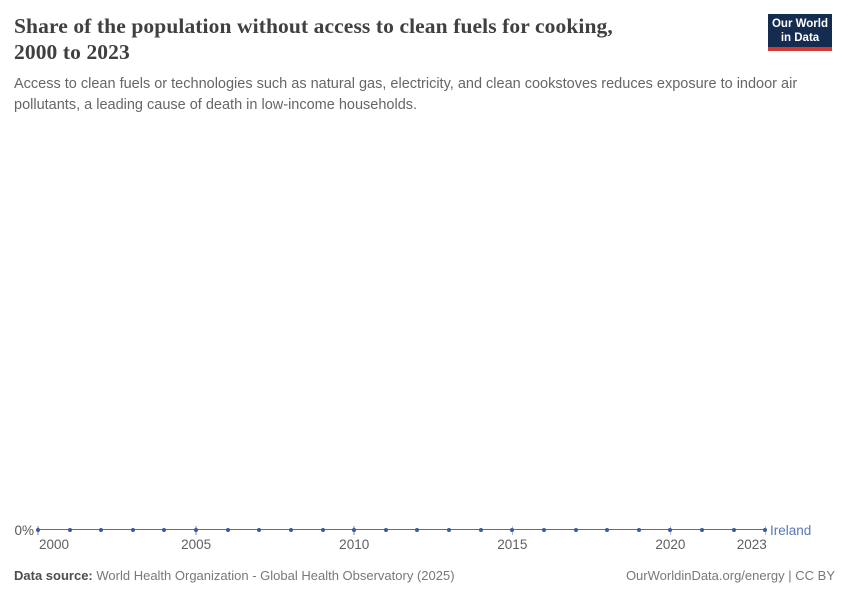 The height and width of the screenshot is (600, 850). Describe the element at coordinates (800, 37) in the screenshot. I see `logo-line-2: in Data` at that location.